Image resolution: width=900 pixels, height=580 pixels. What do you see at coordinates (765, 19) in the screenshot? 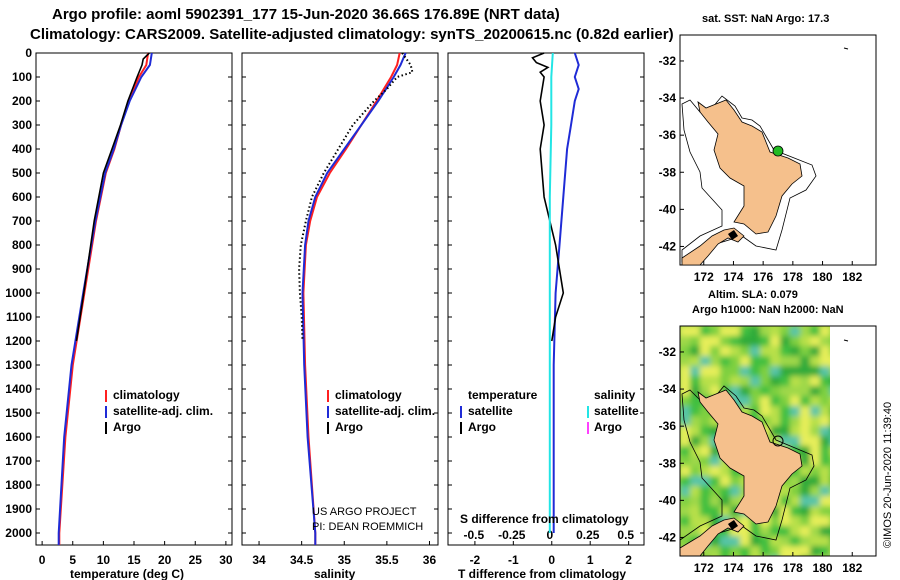
I see `map1-title: sat. SST: NaN Argo: 17.3` at bounding box center [765, 19].